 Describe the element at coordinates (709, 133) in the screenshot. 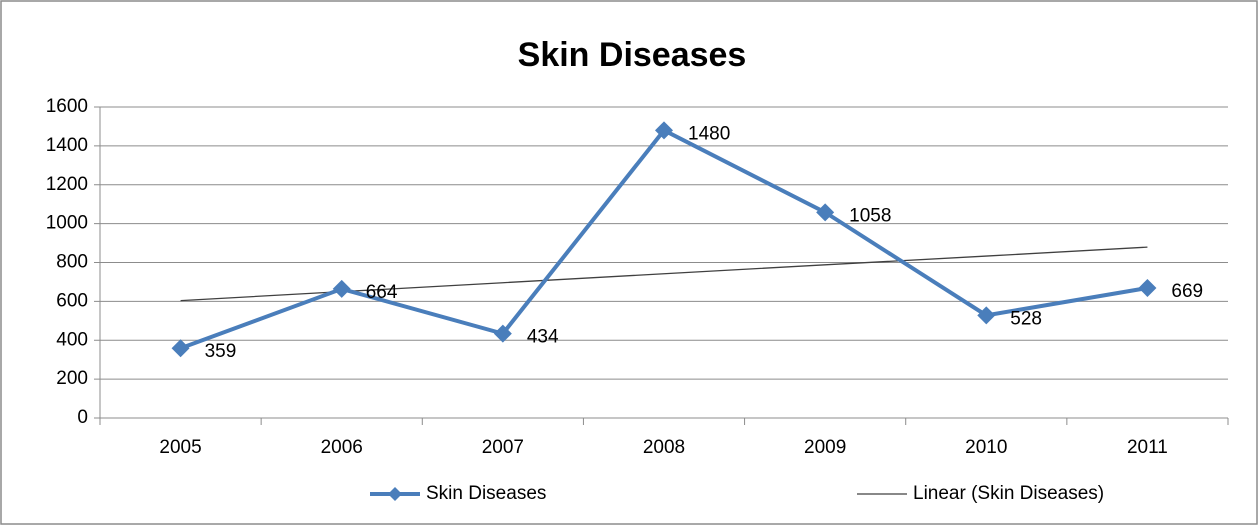

I see `data-label: 1480` at that location.